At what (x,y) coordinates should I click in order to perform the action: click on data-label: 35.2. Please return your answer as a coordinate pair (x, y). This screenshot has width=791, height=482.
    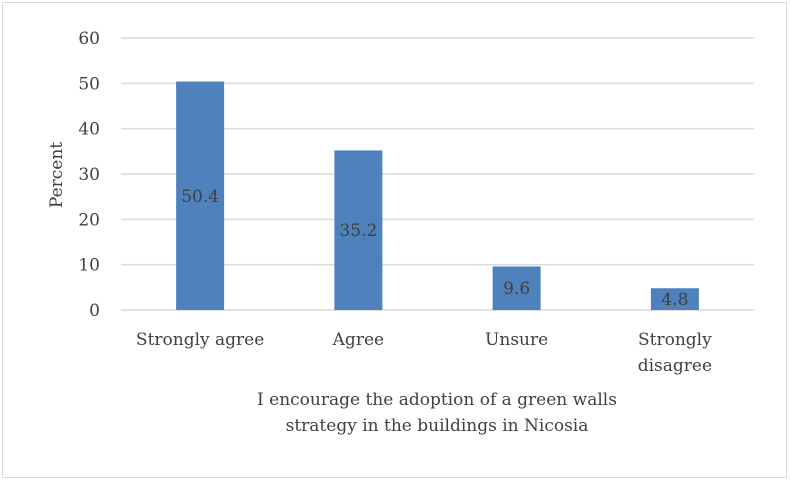
    Looking at the image, I should click on (358, 231).